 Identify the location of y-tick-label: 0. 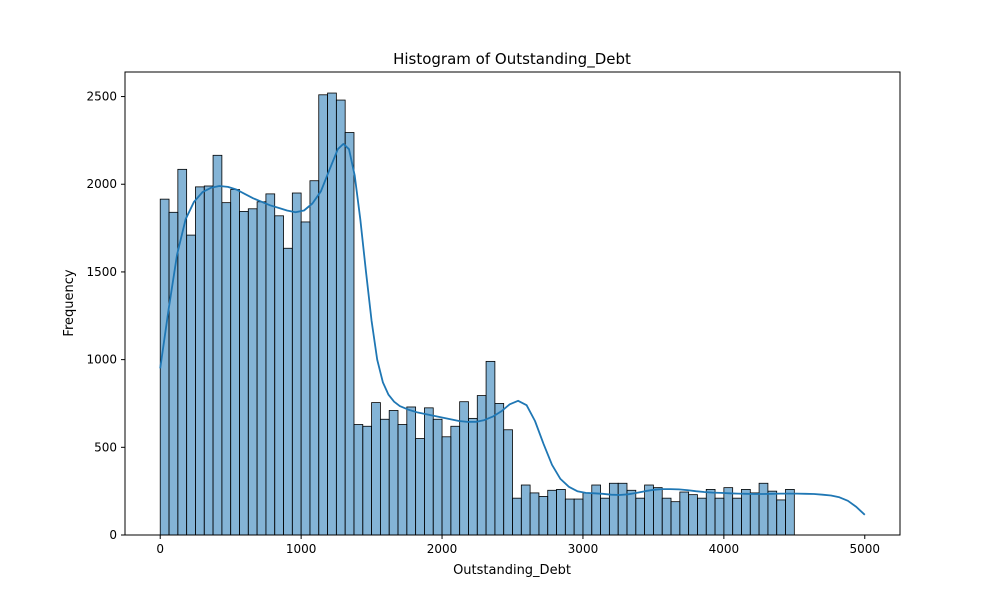
(113, 535).